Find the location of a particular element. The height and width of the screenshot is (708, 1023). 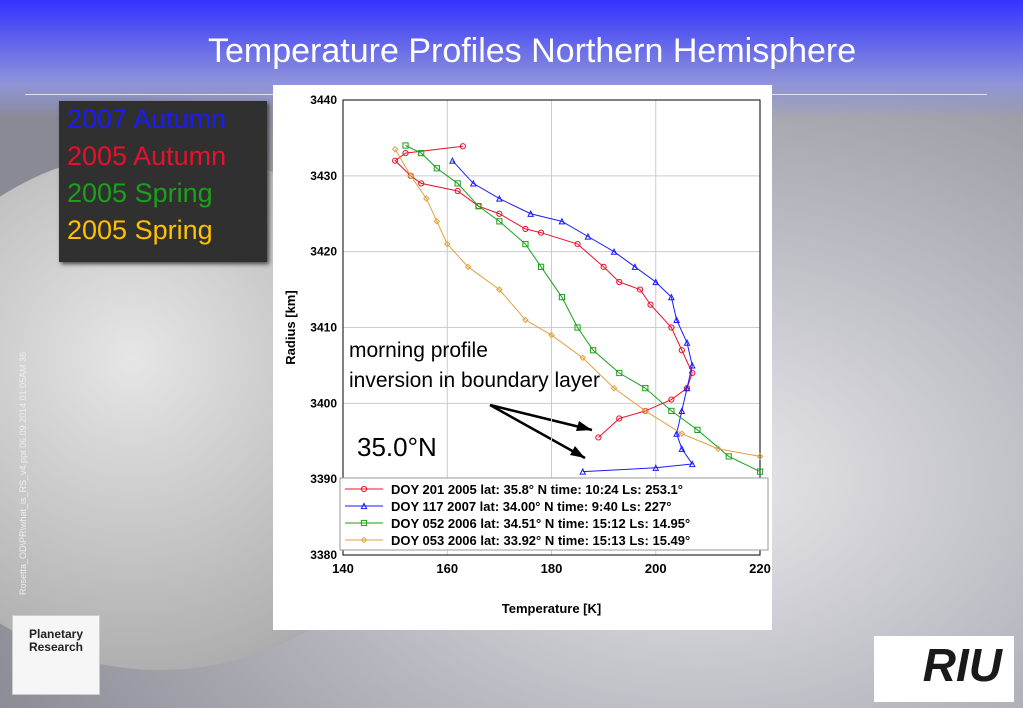

x-axis-title: Temperature [K] is located at coordinates (551, 608).